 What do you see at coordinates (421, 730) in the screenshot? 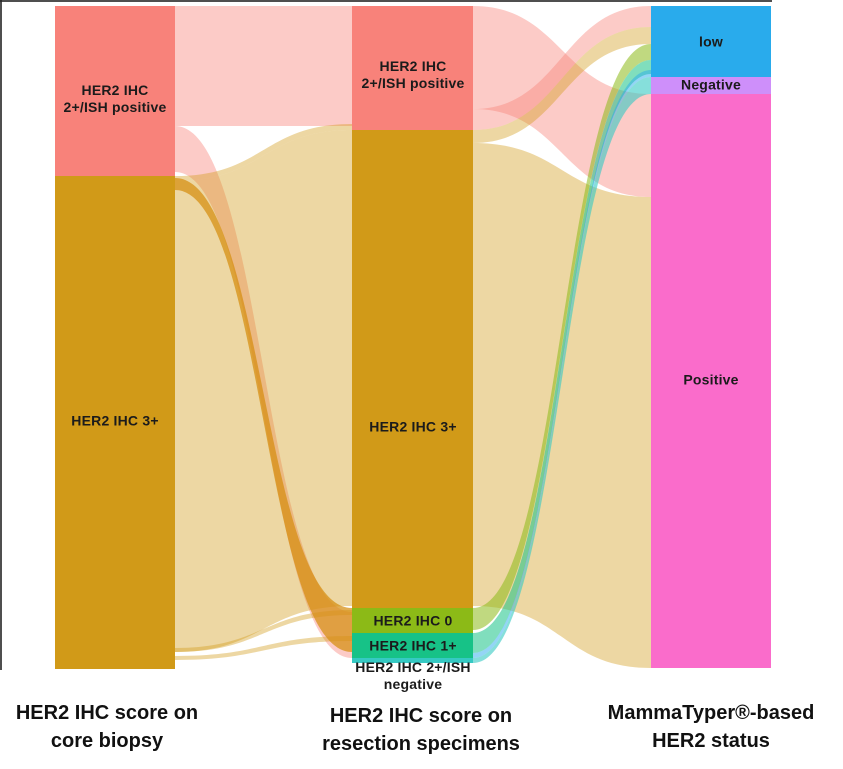
I see `axis-title-resection: HER2 IHC score on resection specimens` at bounding box center [421, 730].